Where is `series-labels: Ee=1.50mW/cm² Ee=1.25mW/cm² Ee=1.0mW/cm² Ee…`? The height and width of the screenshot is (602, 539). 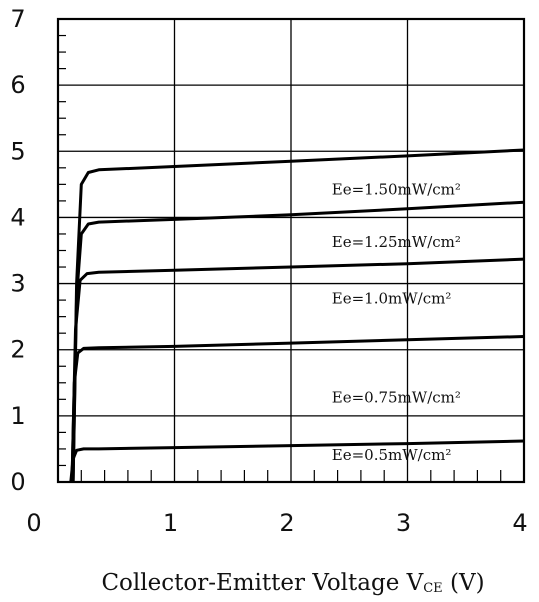
series-labels: Ee=1.50mW/cm² Ee=1.25mW/cm² Ee=1.0mW/cm² Ee… is located at coordinates (396, 322).